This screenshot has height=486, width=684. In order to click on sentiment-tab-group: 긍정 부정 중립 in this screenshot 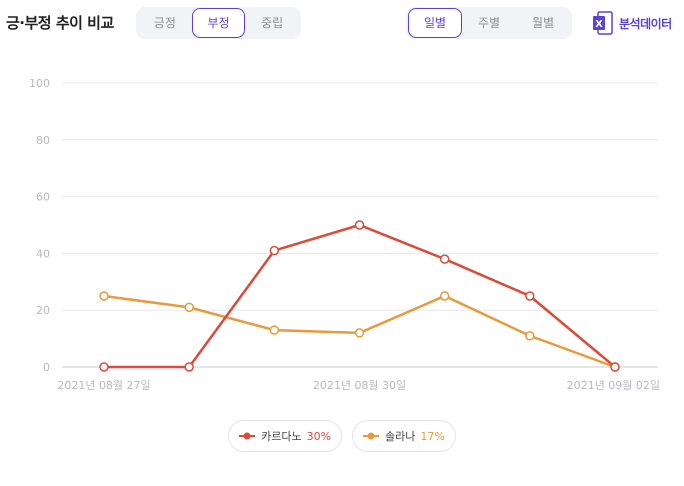, I will do `click(218, 23)`.